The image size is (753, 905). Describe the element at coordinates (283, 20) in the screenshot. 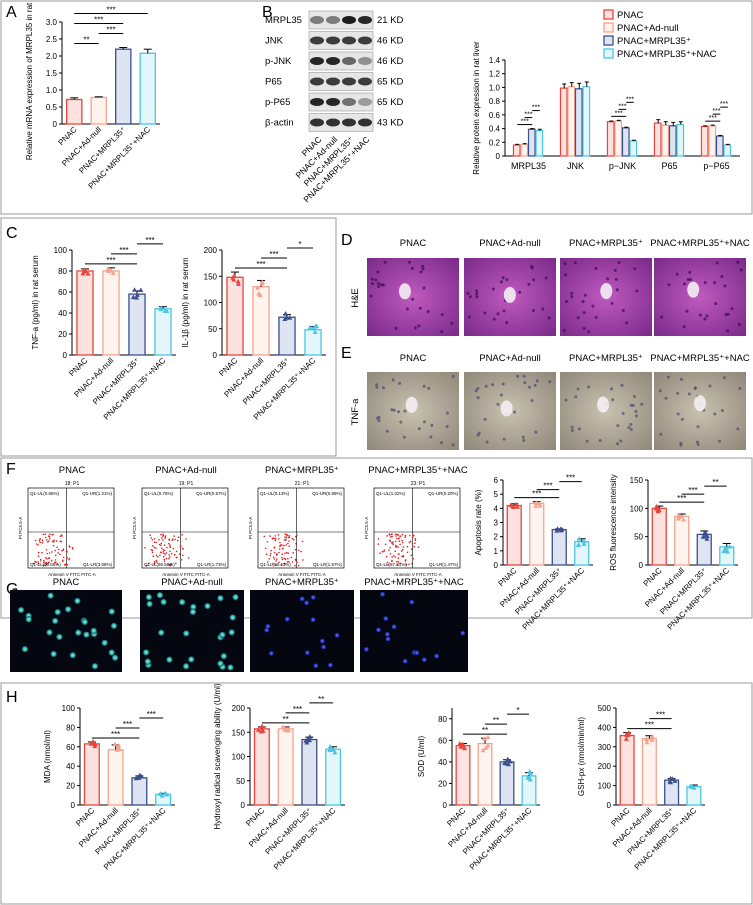

I see `band-label: MRPL35` at that location.